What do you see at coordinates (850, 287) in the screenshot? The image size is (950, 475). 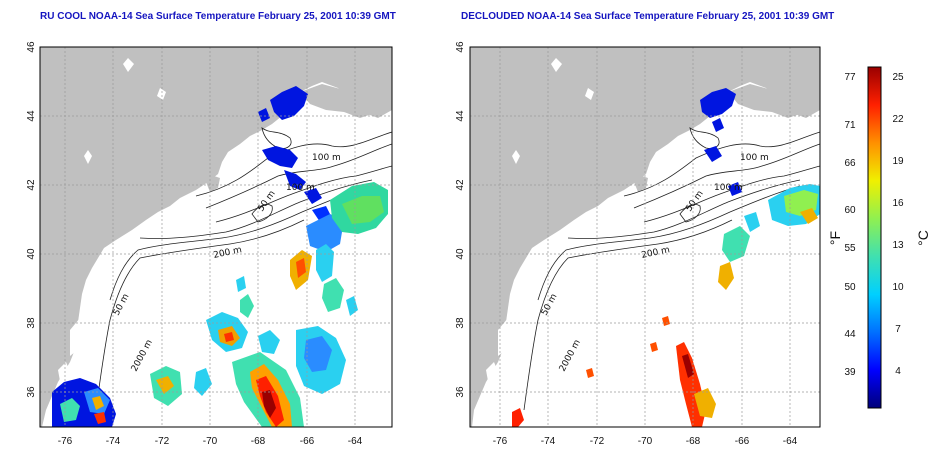 I see `f-tick: 50` at bounding box center [850, 287].